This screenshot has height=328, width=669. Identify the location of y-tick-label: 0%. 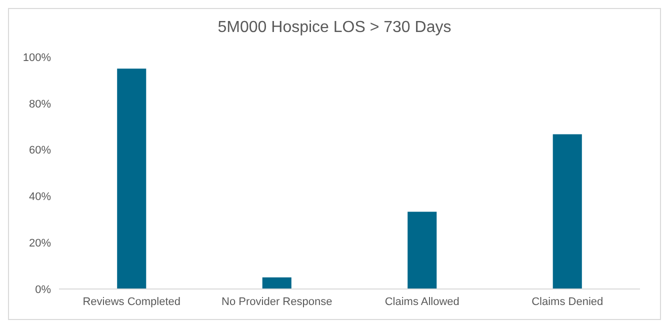
(43, 290).